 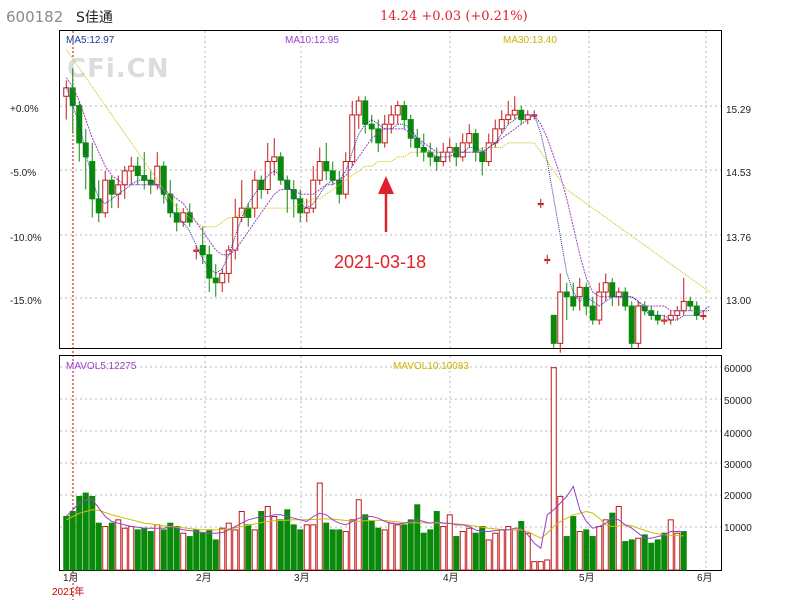 I want to click on annotation-date: 2021-03-18, so click(x=380, y=262).